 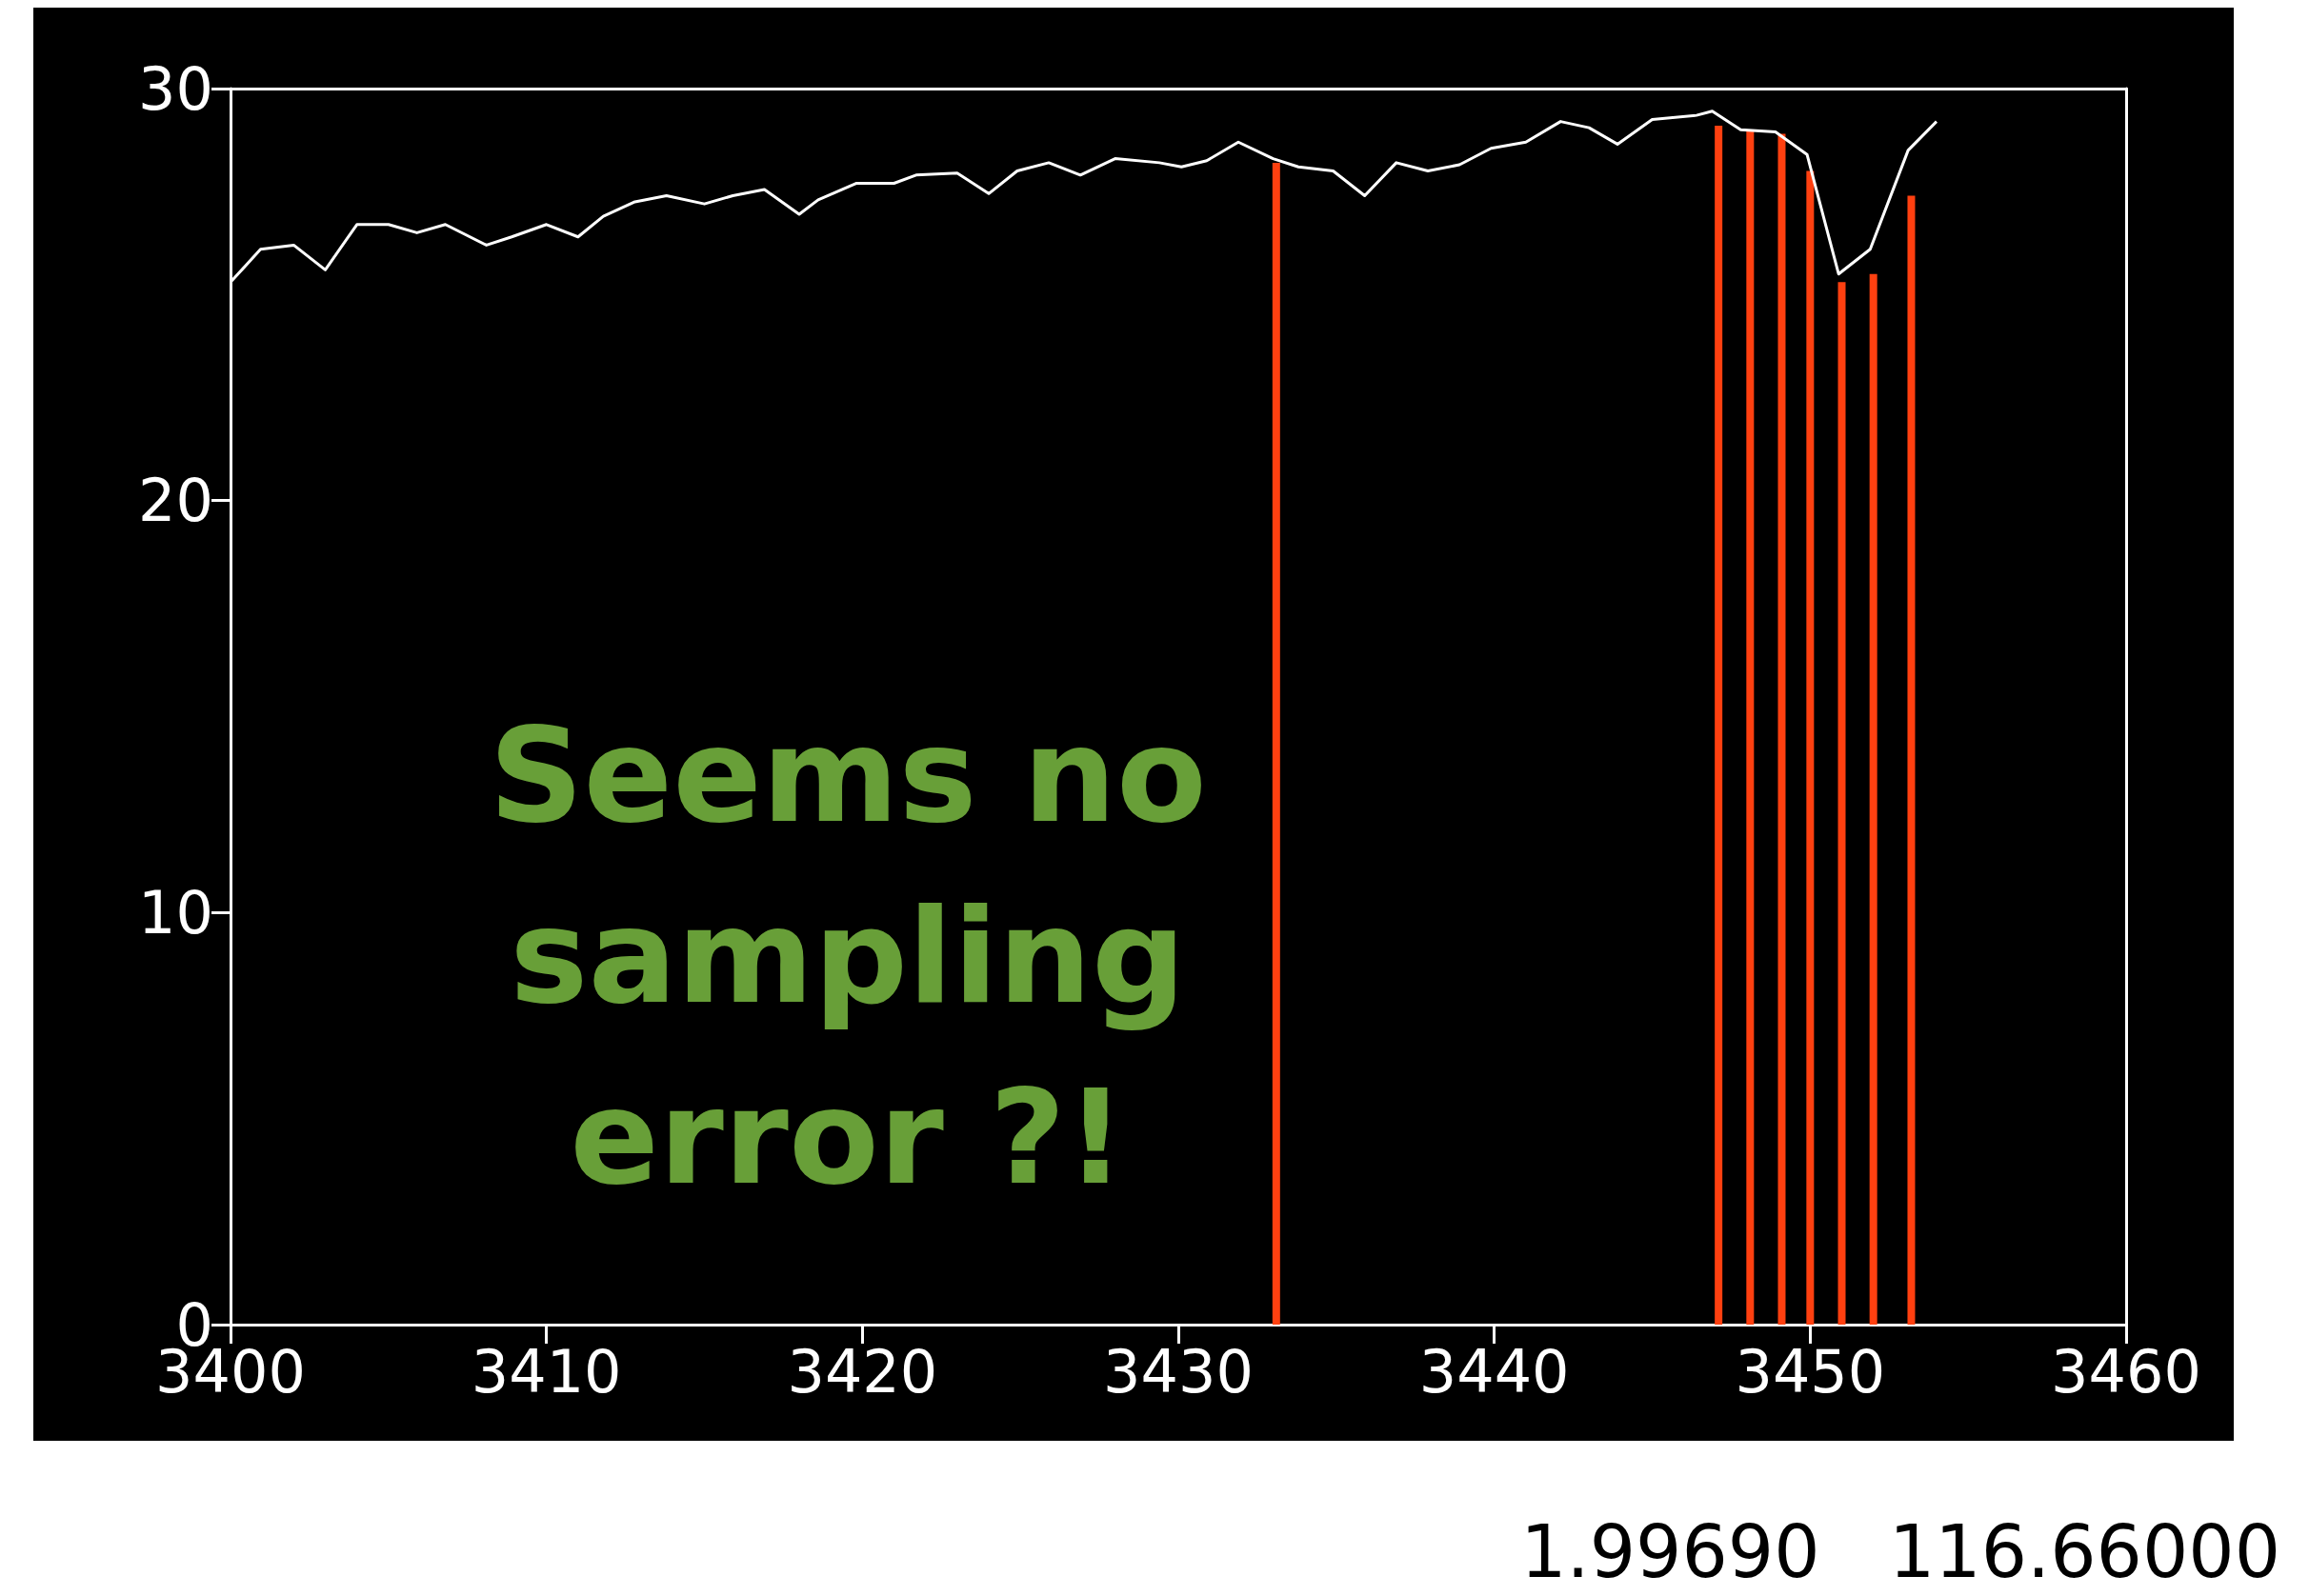 I want to click on x-tick-label: 3420, so click(x=862, y=1371).